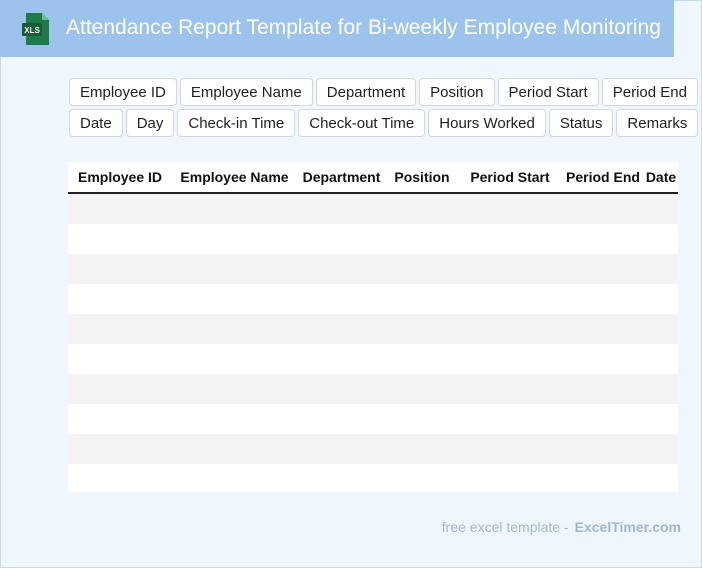  Describe the element at coordinates (457, 92) in the screenshot. I see `field-chip: Position` at that location.